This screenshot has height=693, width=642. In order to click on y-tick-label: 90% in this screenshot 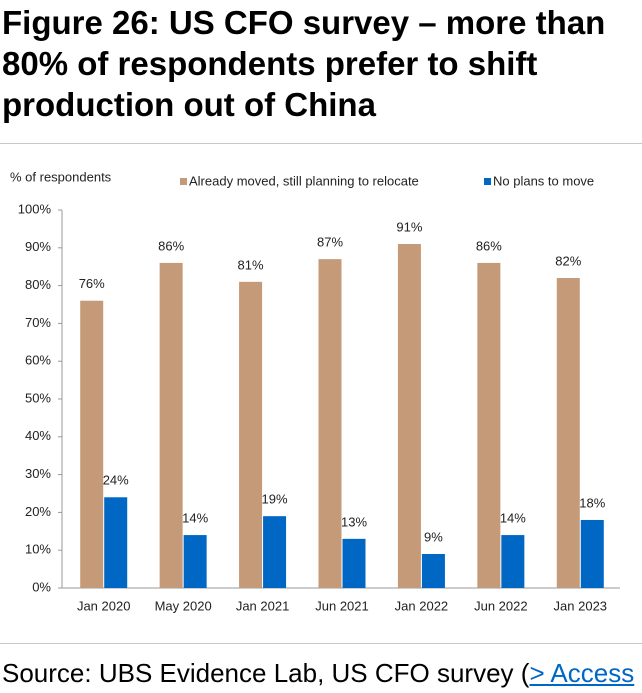, I will do `click(38, 246)`.